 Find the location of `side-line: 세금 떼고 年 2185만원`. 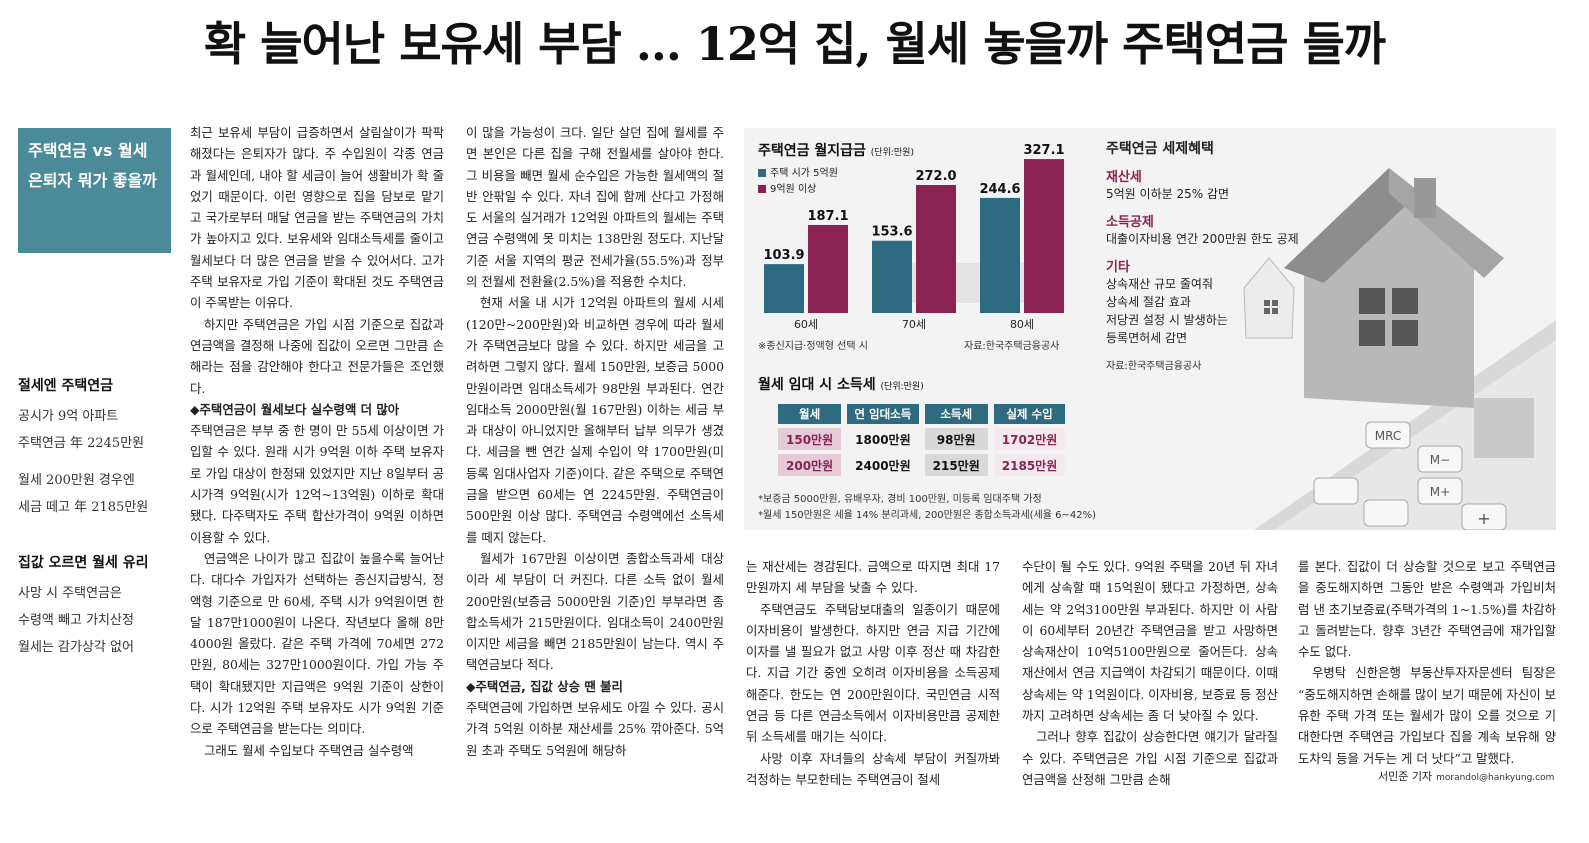

side-line: 세금 떼고 年 2185만원 is located at coordinates (83, 507).